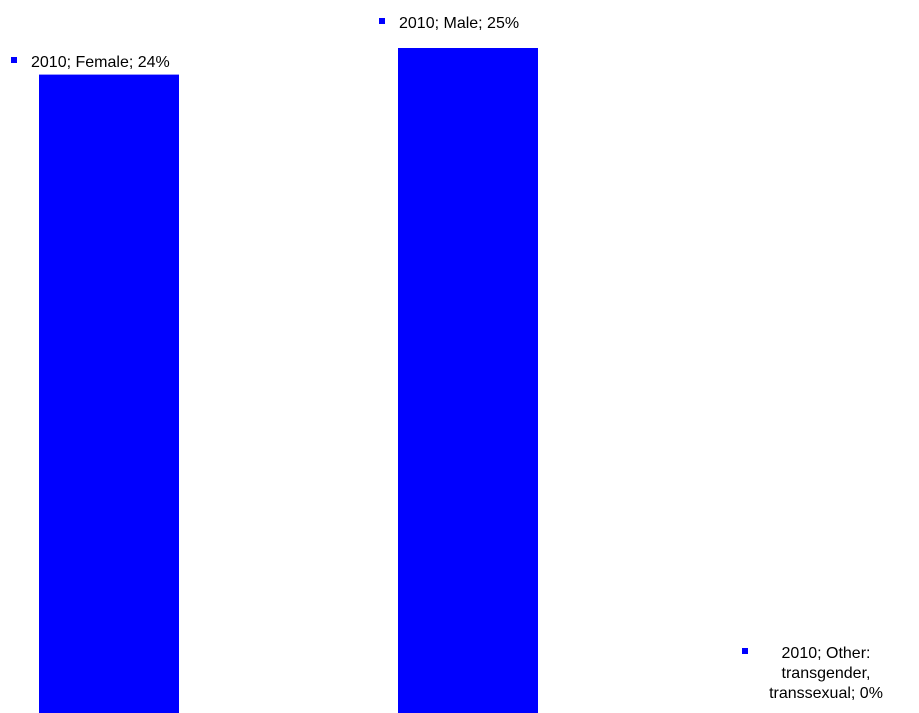 The width and height of the screenshot is (919, 713). I want to click on data-label-line: 2010; Female; 24%, so click(100, 62).